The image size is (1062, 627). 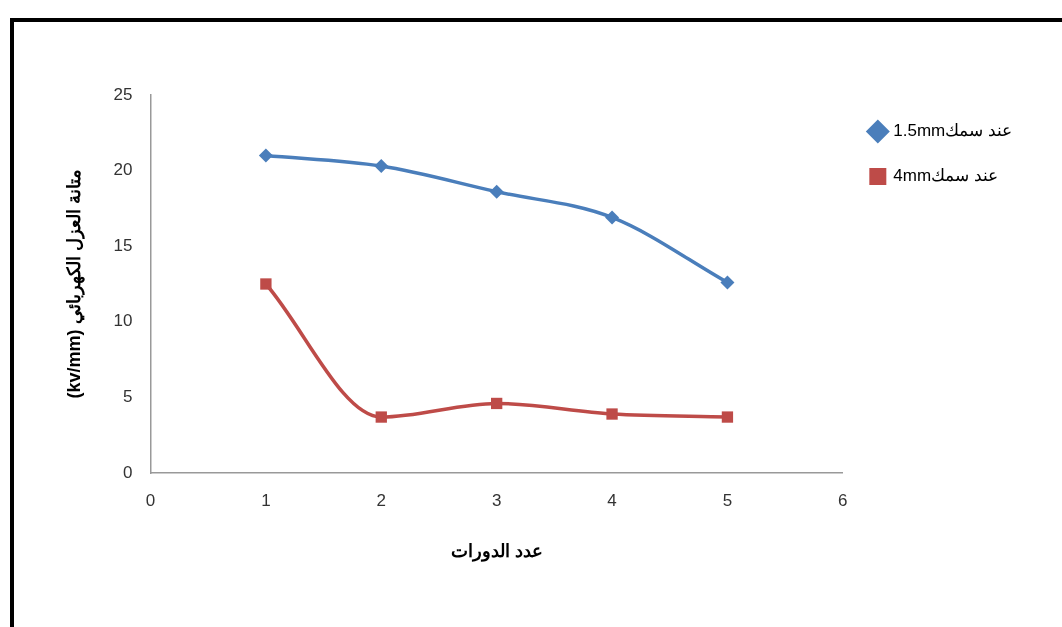 I want to click on legend-label: عند سمك1.5mm, so click(x=953, y=131).